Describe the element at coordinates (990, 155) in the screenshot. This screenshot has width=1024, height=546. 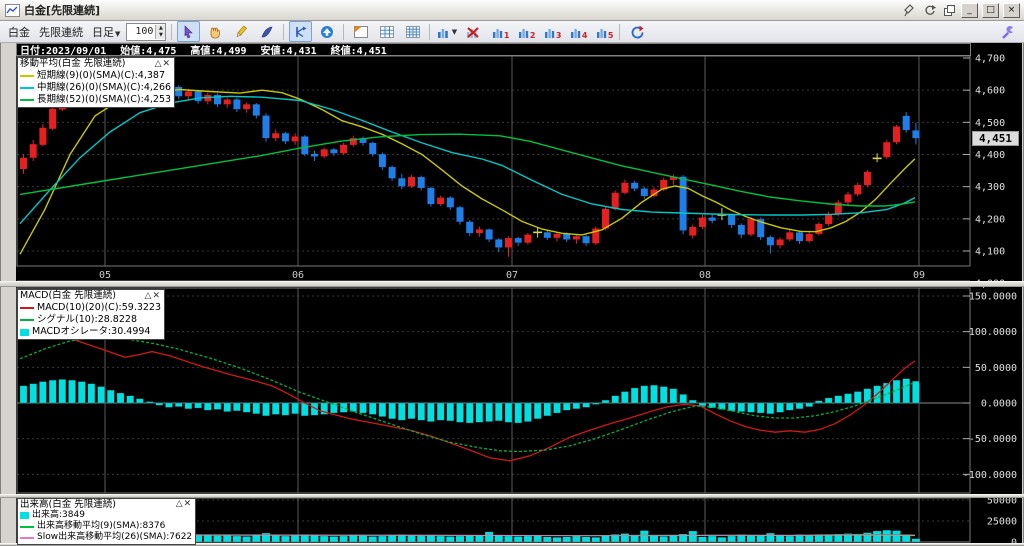
I see `svg-text: 4,400` at that location.